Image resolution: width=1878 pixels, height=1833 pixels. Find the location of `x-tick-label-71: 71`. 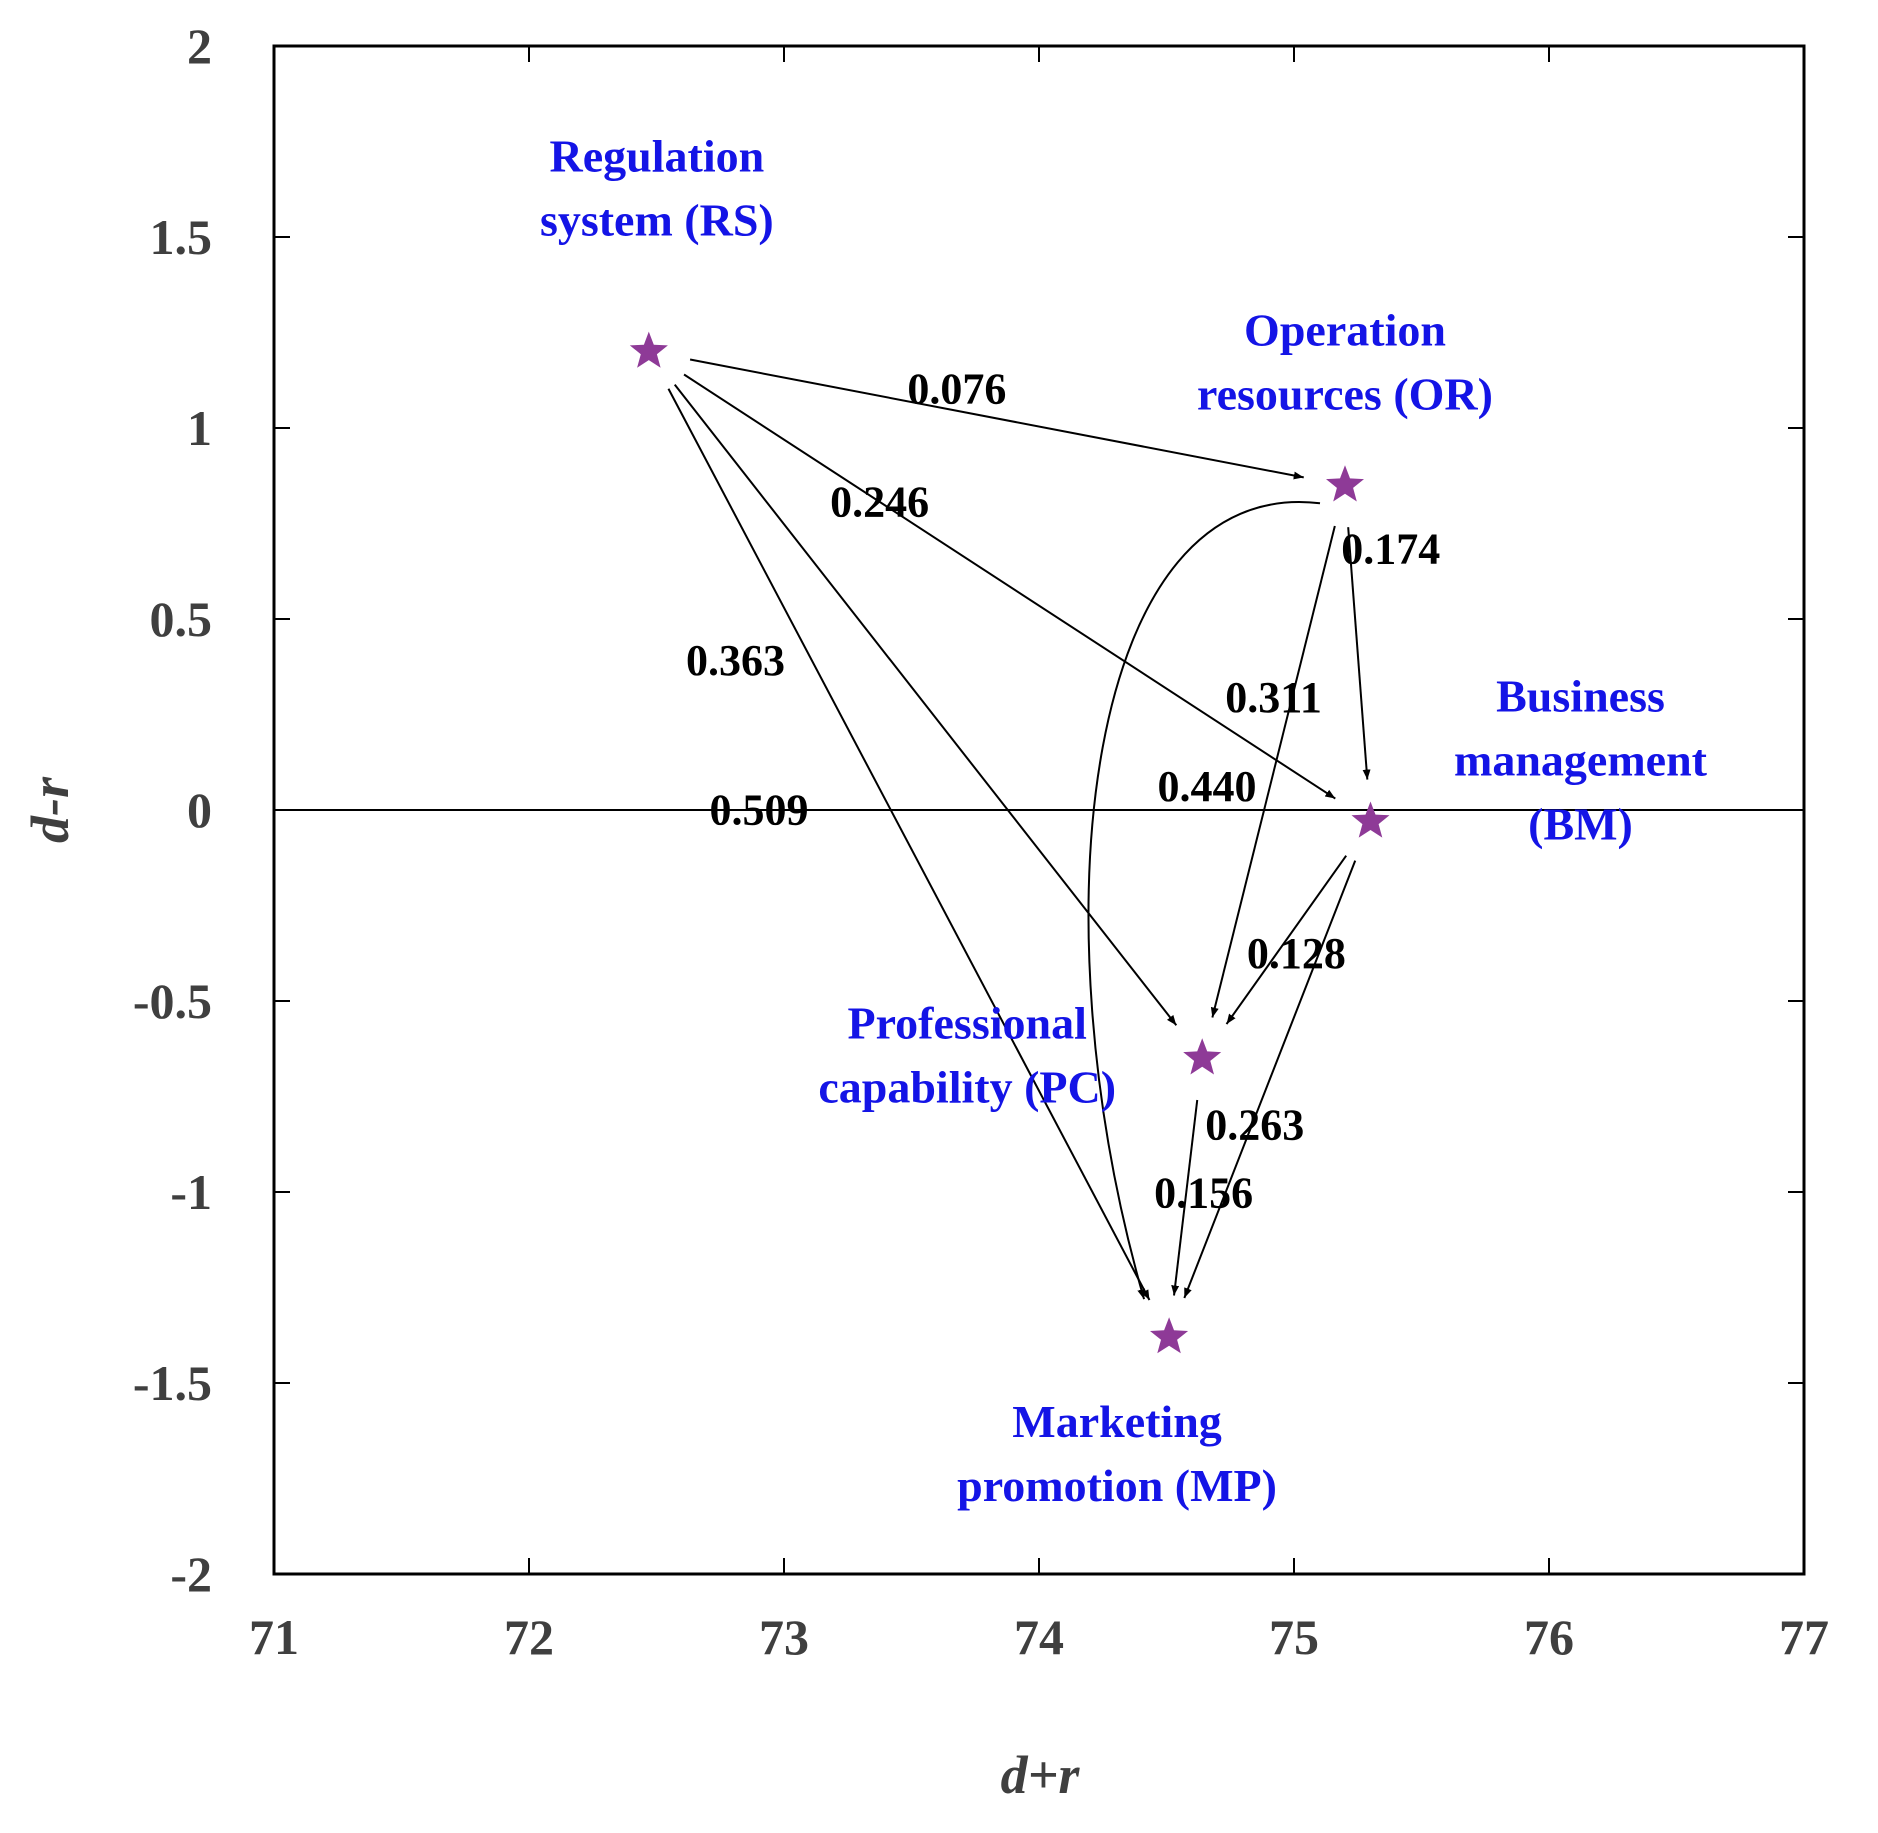

x-tick-label-71: 71 is located at coordinates (274, 1637).